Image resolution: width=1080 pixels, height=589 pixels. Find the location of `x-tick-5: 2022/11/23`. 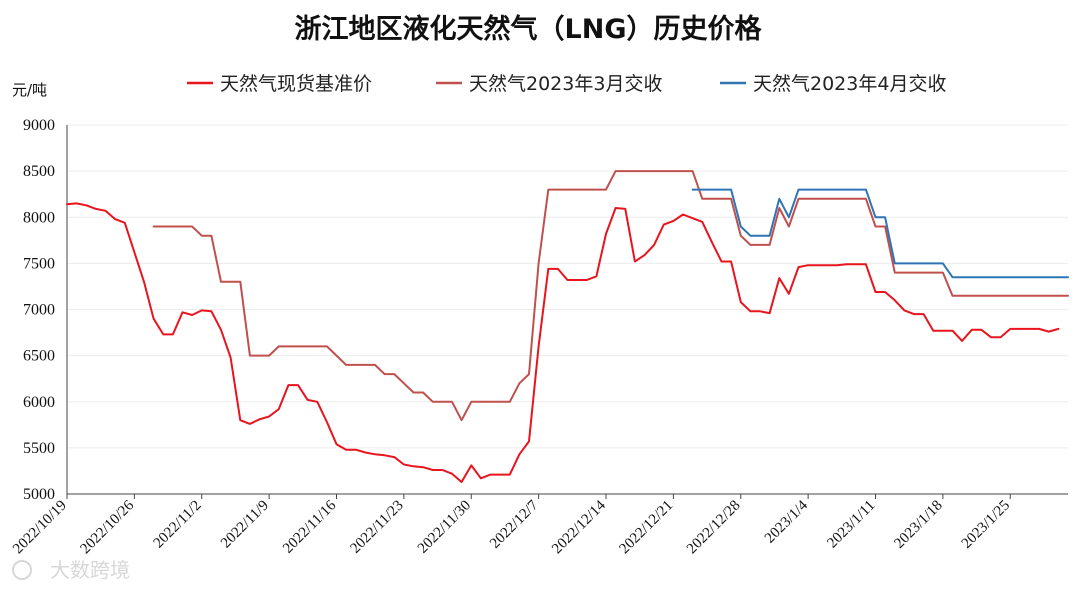

x-tick-5: 2022/11/23 is located at coordinates (376, 527).